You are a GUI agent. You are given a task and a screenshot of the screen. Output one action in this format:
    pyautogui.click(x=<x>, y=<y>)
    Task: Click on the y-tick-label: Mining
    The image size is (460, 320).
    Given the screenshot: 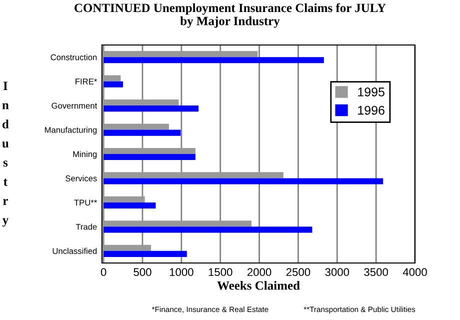 What is the action you would take?
    pyautogui.click(x=85, y=154)
    